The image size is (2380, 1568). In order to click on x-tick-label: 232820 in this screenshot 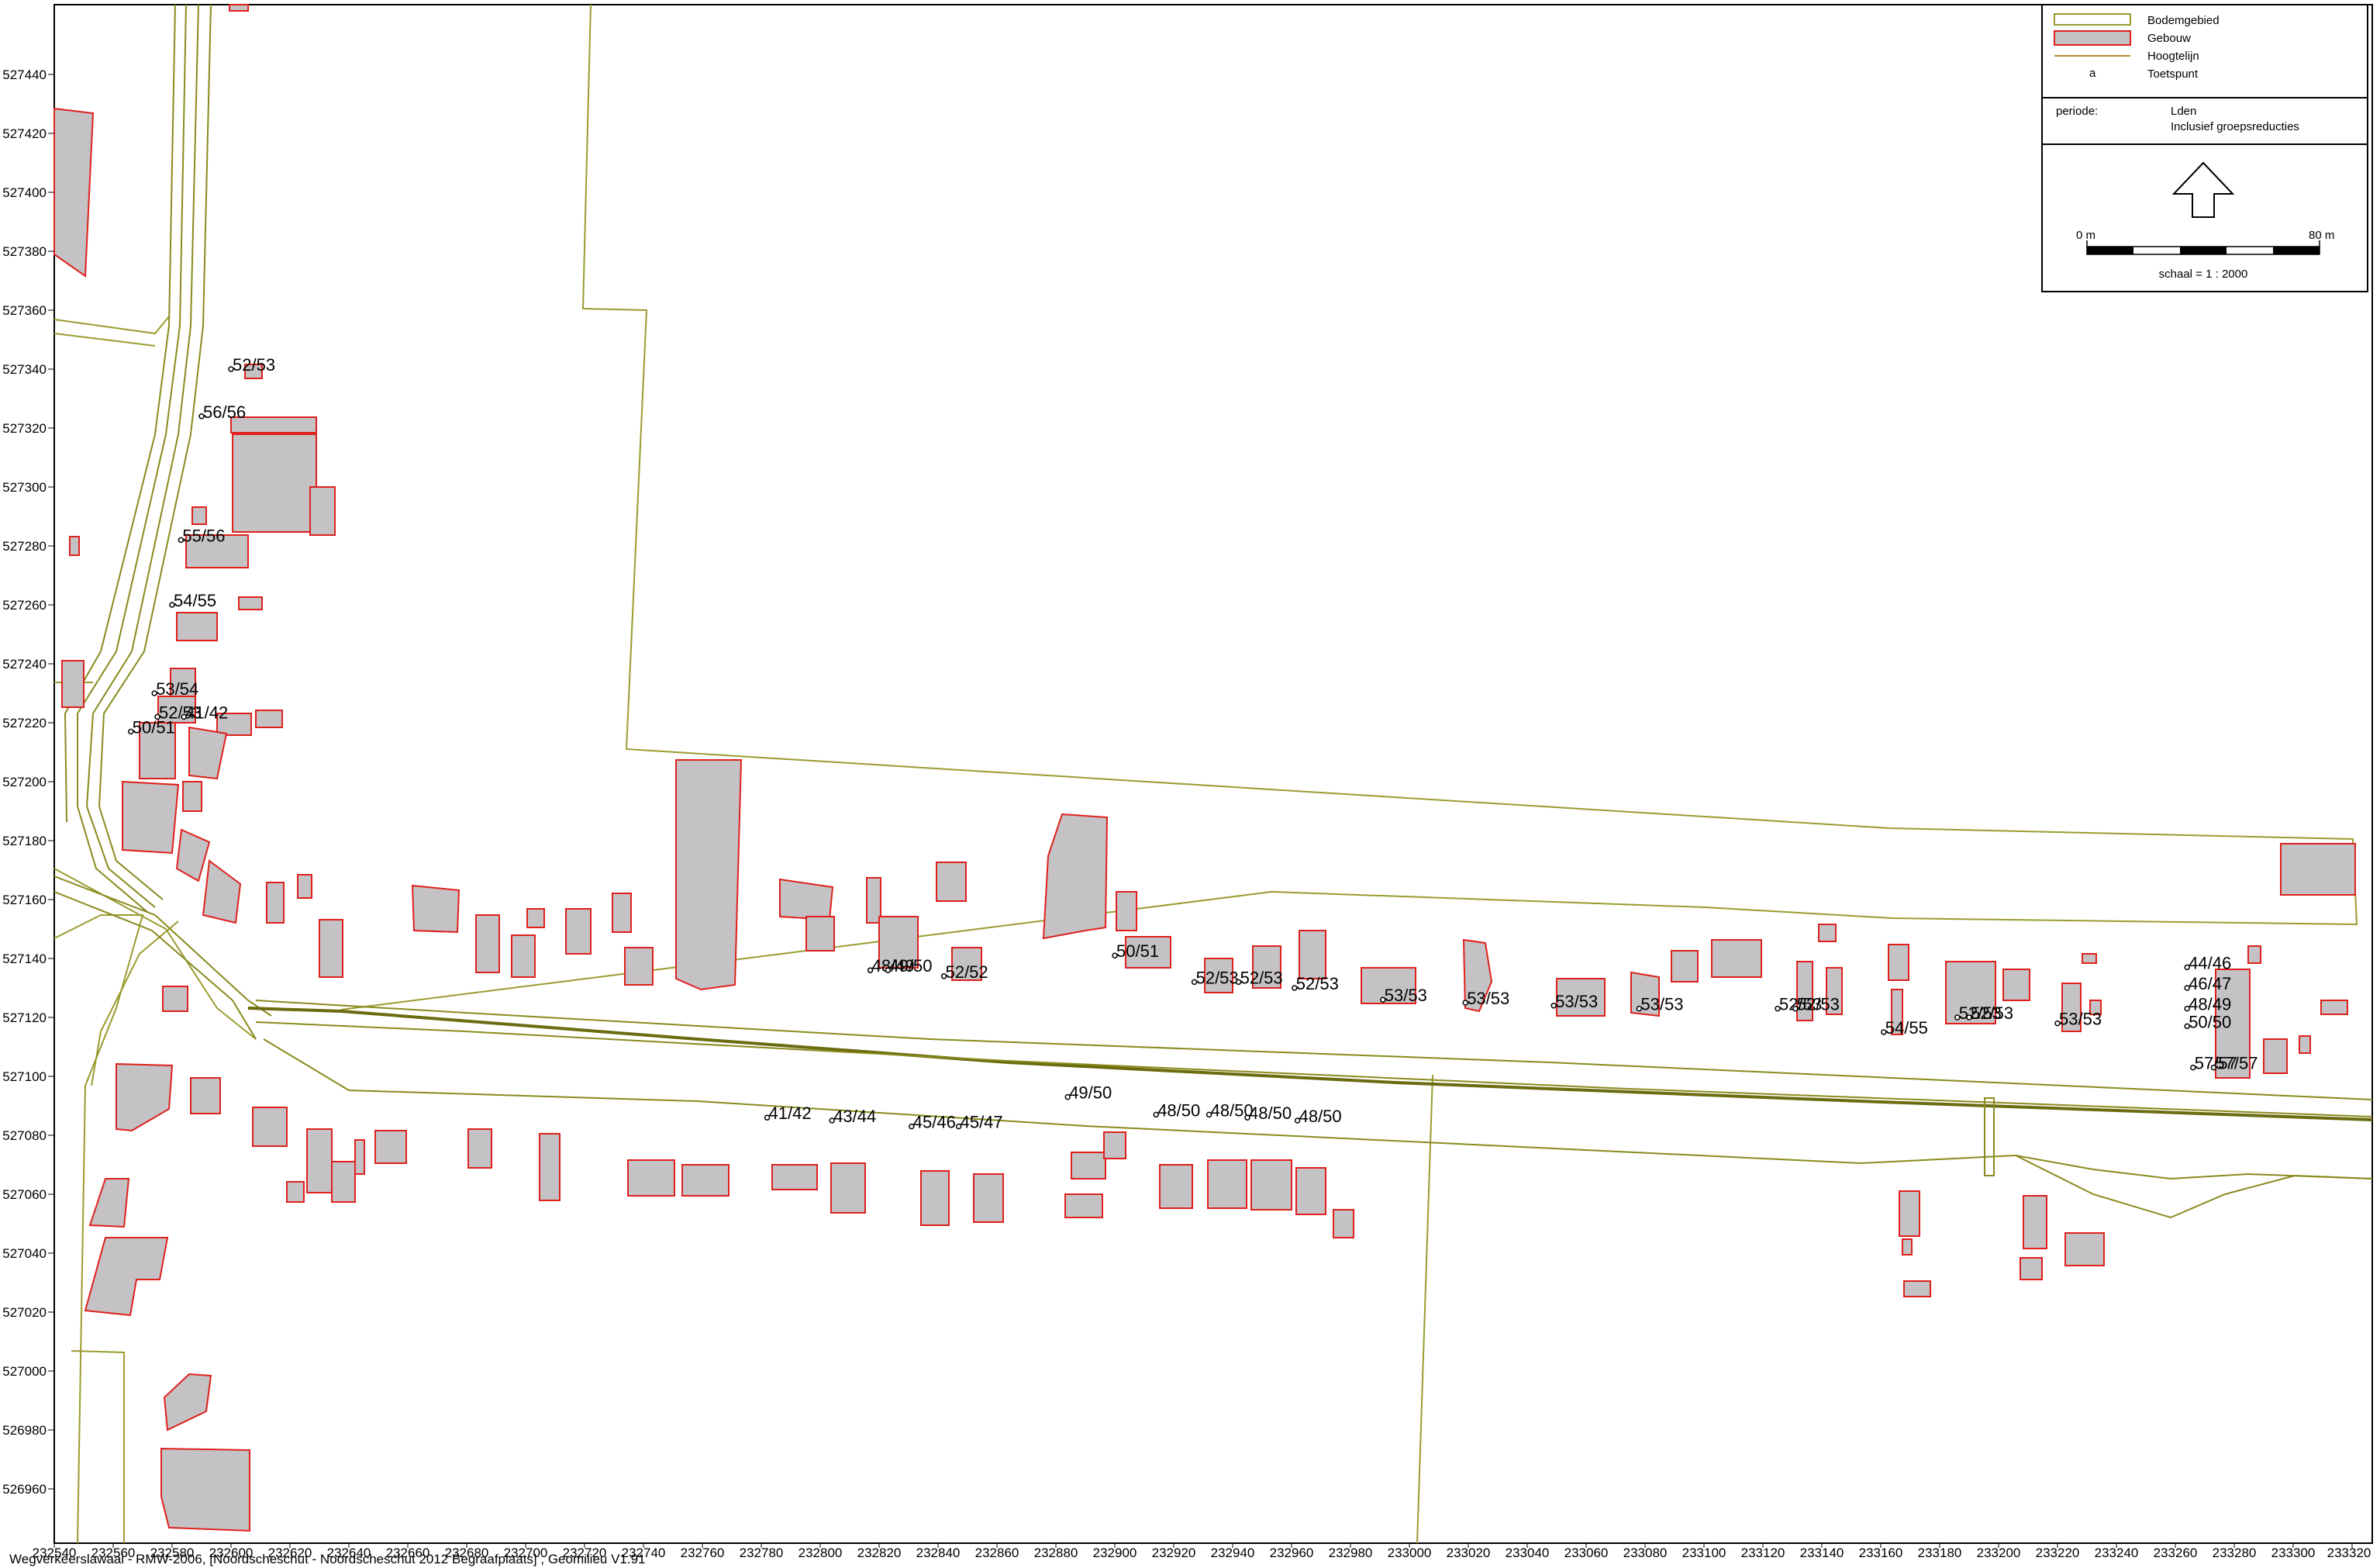, I will do `click(880, 1553)`.